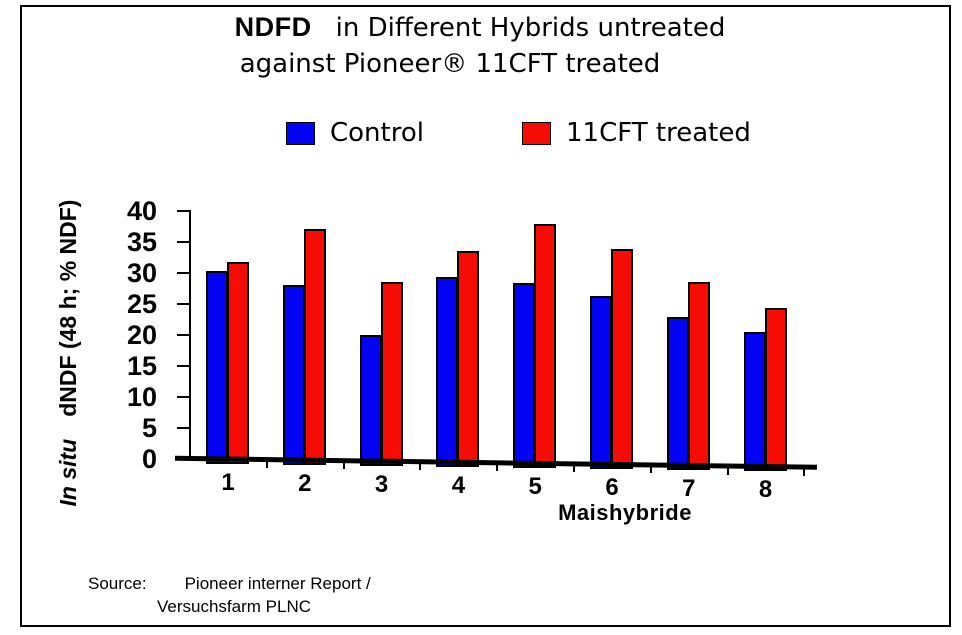 The width and height of the screenshot is (962, 635). What do you see at coordinates (377, 133) in the screenshot?
I see `legend-label-control: Control` at bounding box center [377, 133].